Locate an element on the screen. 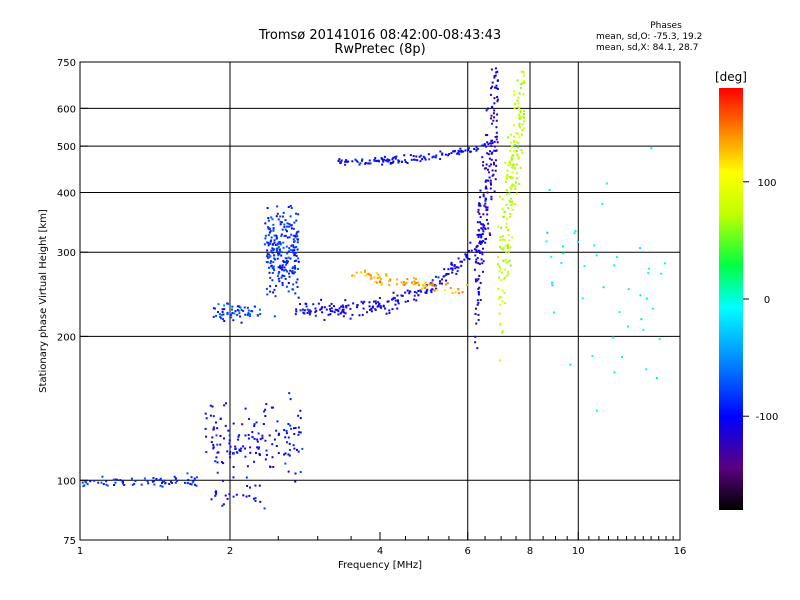 This screenshot has height=600, width=800. x-axis-label: Frequency [MHz] is located at coordinates (380, 565).